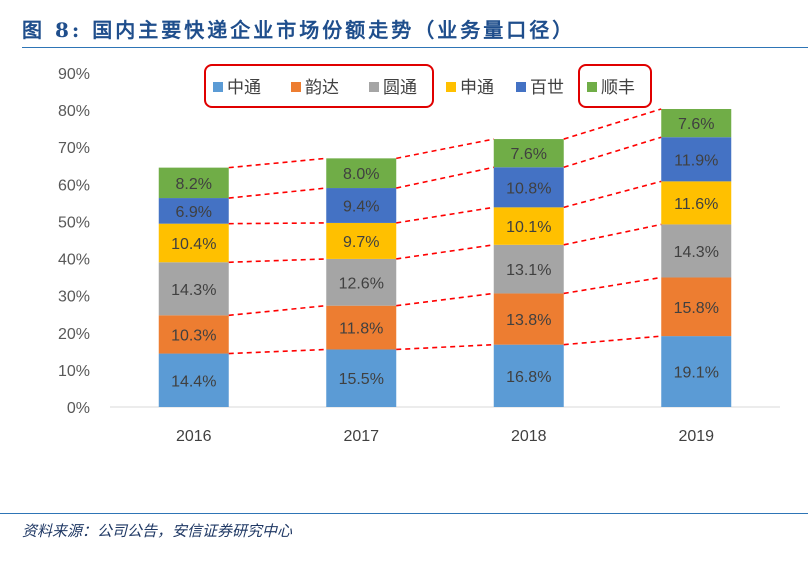 This screenshot has width=808, height=561. I want to click on y-tick-label: 10%, so click(74, 371).